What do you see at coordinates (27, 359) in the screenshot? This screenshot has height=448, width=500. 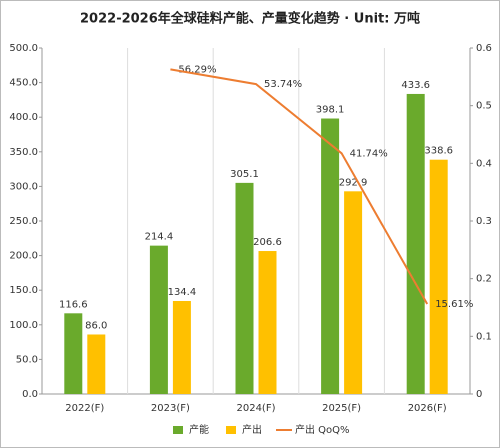 I see `y-tick-label: 50.0` at bounding box center [27, 359].